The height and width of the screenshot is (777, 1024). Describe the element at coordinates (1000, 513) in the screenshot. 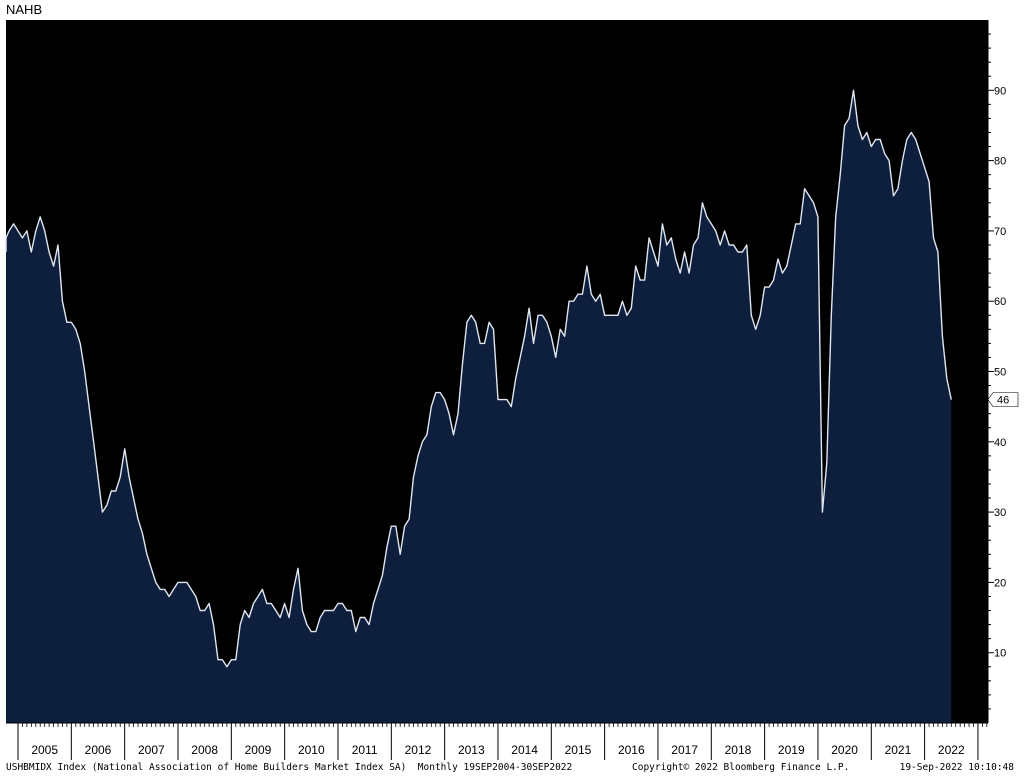

I see `y-tick-label: 30` at that location.